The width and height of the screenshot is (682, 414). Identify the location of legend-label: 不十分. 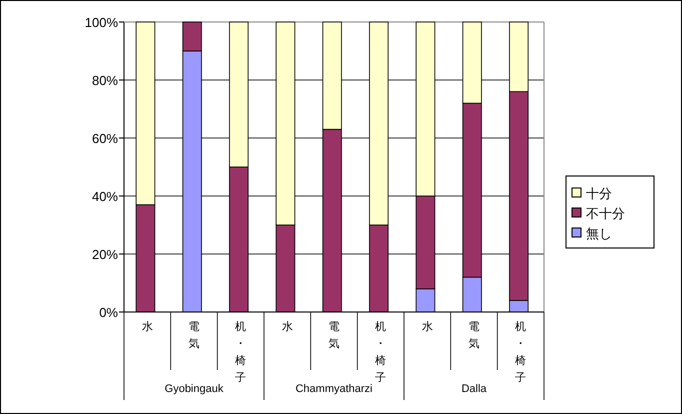
(605, 213).